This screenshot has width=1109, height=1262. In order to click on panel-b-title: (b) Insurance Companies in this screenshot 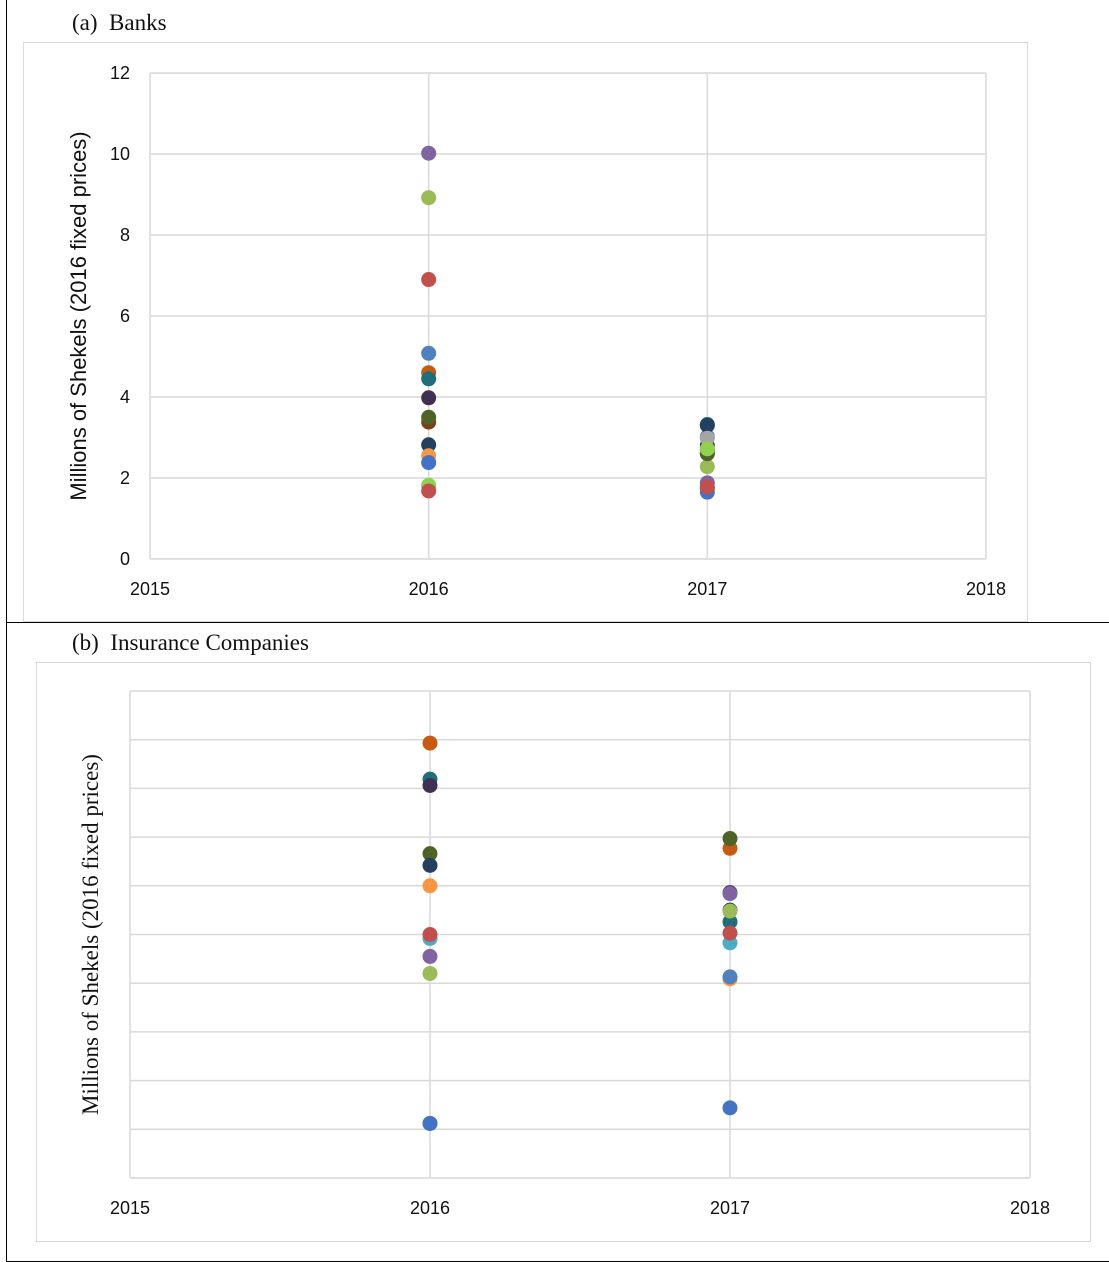, I will do `click(190, 642)`.